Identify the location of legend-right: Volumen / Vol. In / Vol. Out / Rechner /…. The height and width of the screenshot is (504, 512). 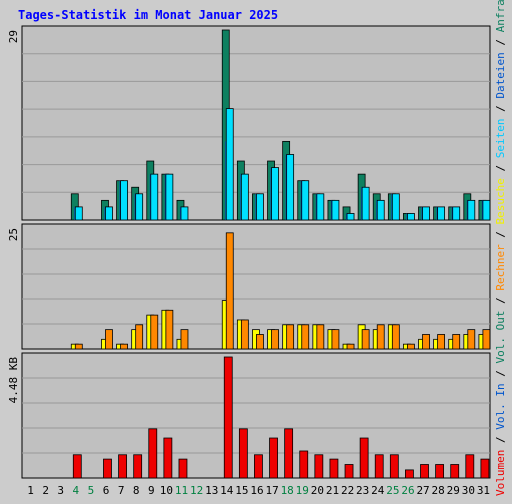
(500, 248).